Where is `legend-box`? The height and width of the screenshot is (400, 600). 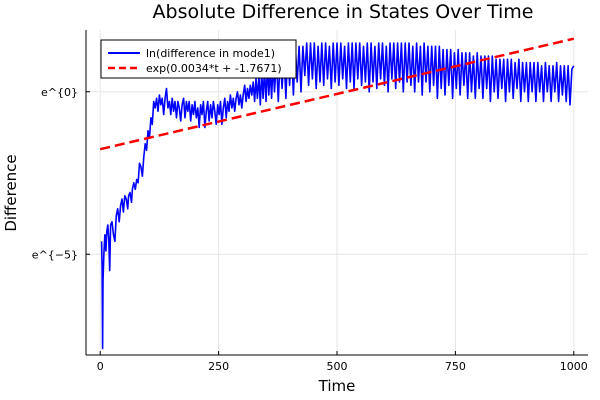 legend-box is located at coordinates (198, 59).